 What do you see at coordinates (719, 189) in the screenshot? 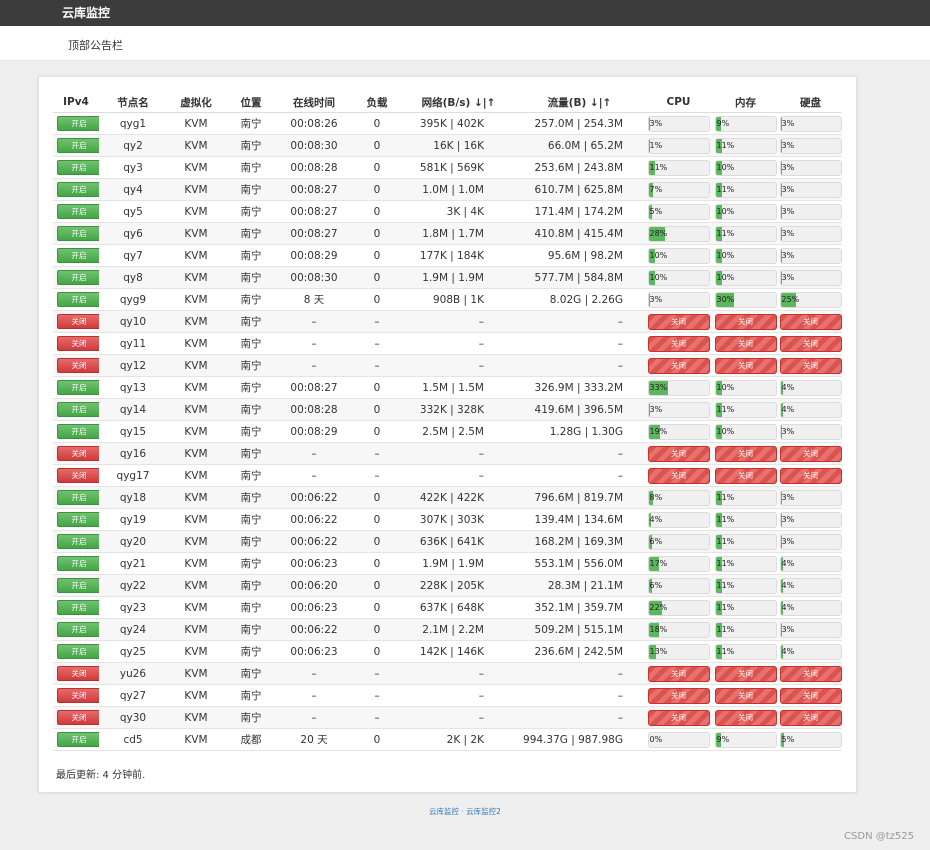
I see `memory-fill` at bounding box center [719, 189].